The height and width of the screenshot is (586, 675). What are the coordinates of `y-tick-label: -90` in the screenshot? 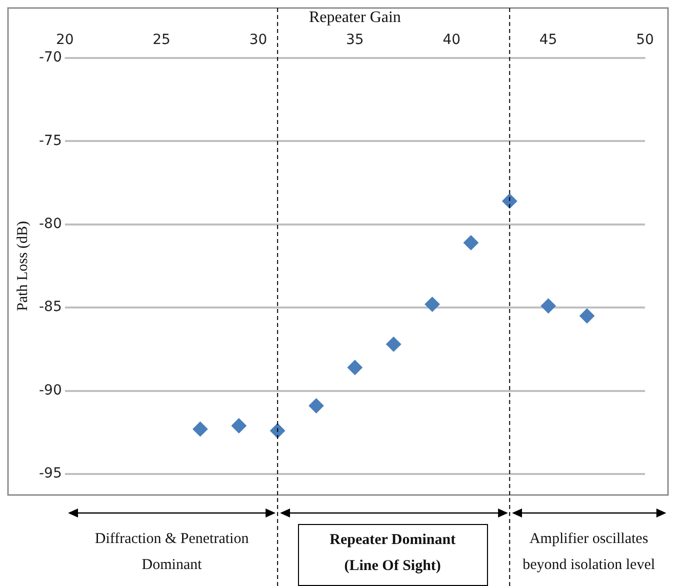 It's located at (50, 390).